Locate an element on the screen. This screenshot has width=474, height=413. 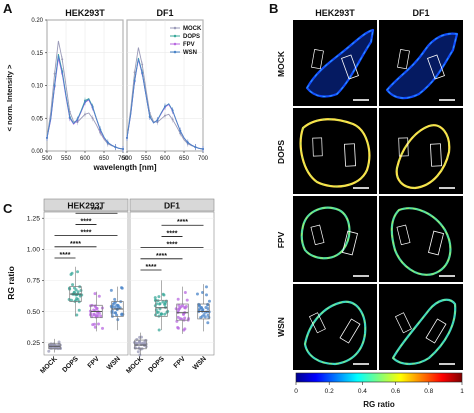
colorbar-label: RG ratio is located at coordinates (379, 404).